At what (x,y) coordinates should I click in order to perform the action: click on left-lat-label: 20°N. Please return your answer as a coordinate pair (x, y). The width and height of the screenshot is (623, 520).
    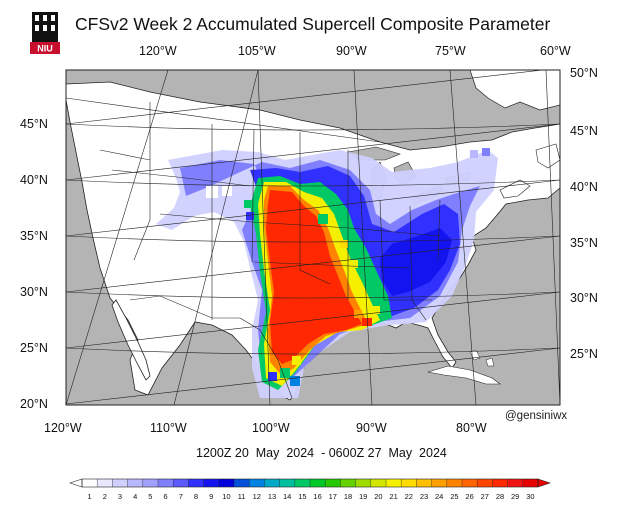
    Looking at the image, I should click on (34, 404).